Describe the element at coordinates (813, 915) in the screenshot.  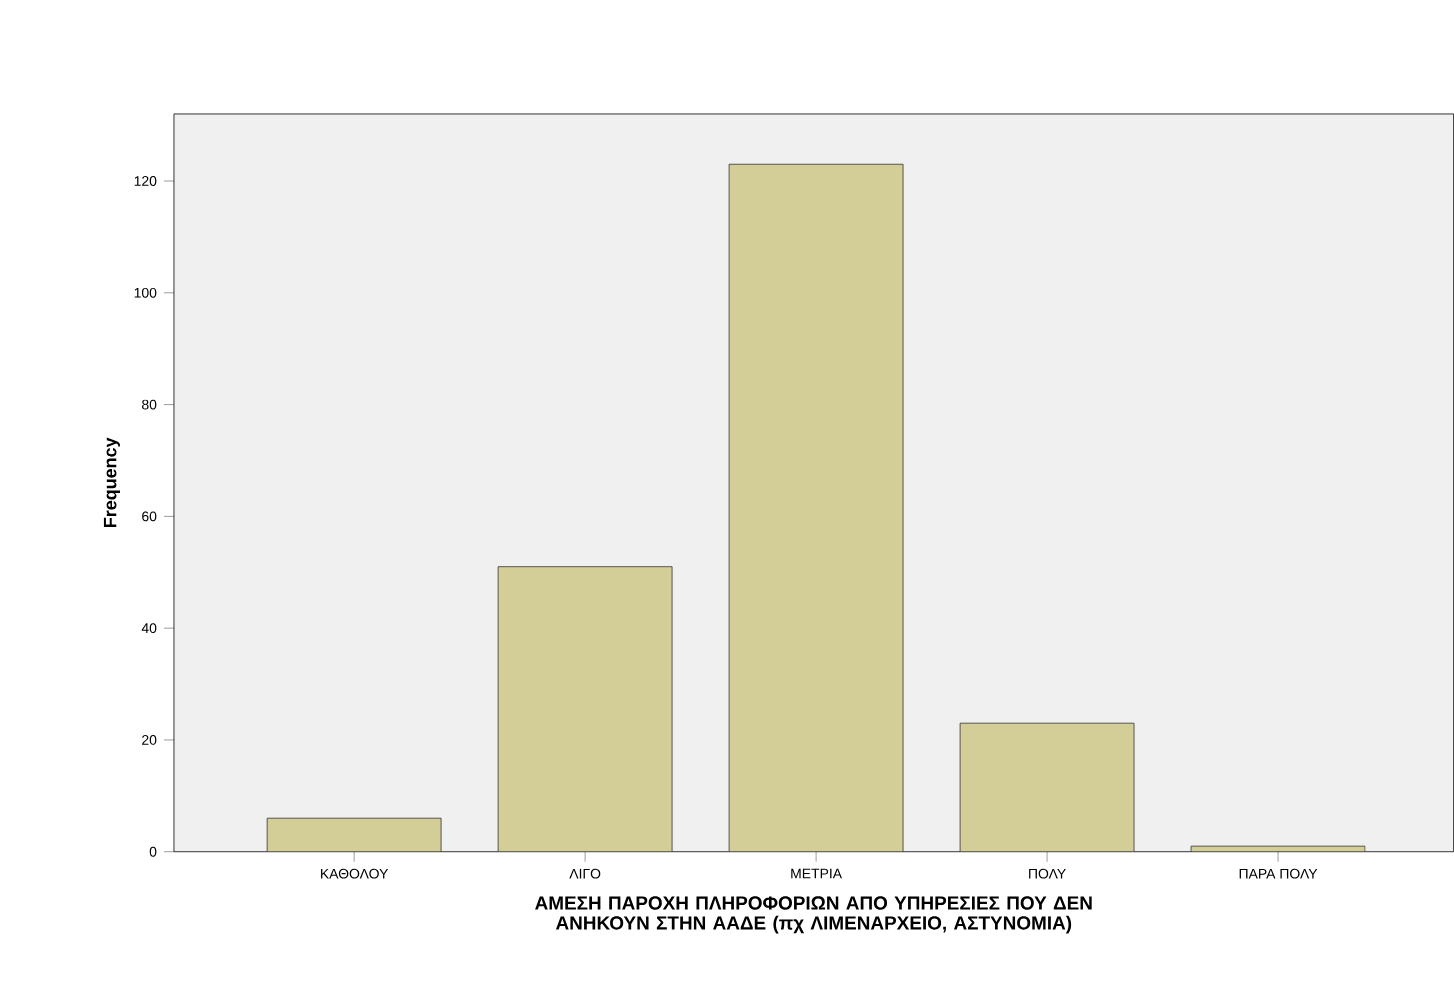
I see `x-axis-title: ΑΜΕΣΗ ΠΑΡΟΧΗ ΠΛΗΡΟΦΟΡΙΩΝ ΑΠΟ ΥΠΗΡΕΣΙΕΣ ΠΟΥ ΔΕΝ ΑΝΗΚΟΥΝ ΣΤΗΝ ΑΑΔΕ (πχ ΛΙΜΕΝΑΡΧΕΙΟ, ΑΣΤΥΝΟΜΙΑ)` at that location.